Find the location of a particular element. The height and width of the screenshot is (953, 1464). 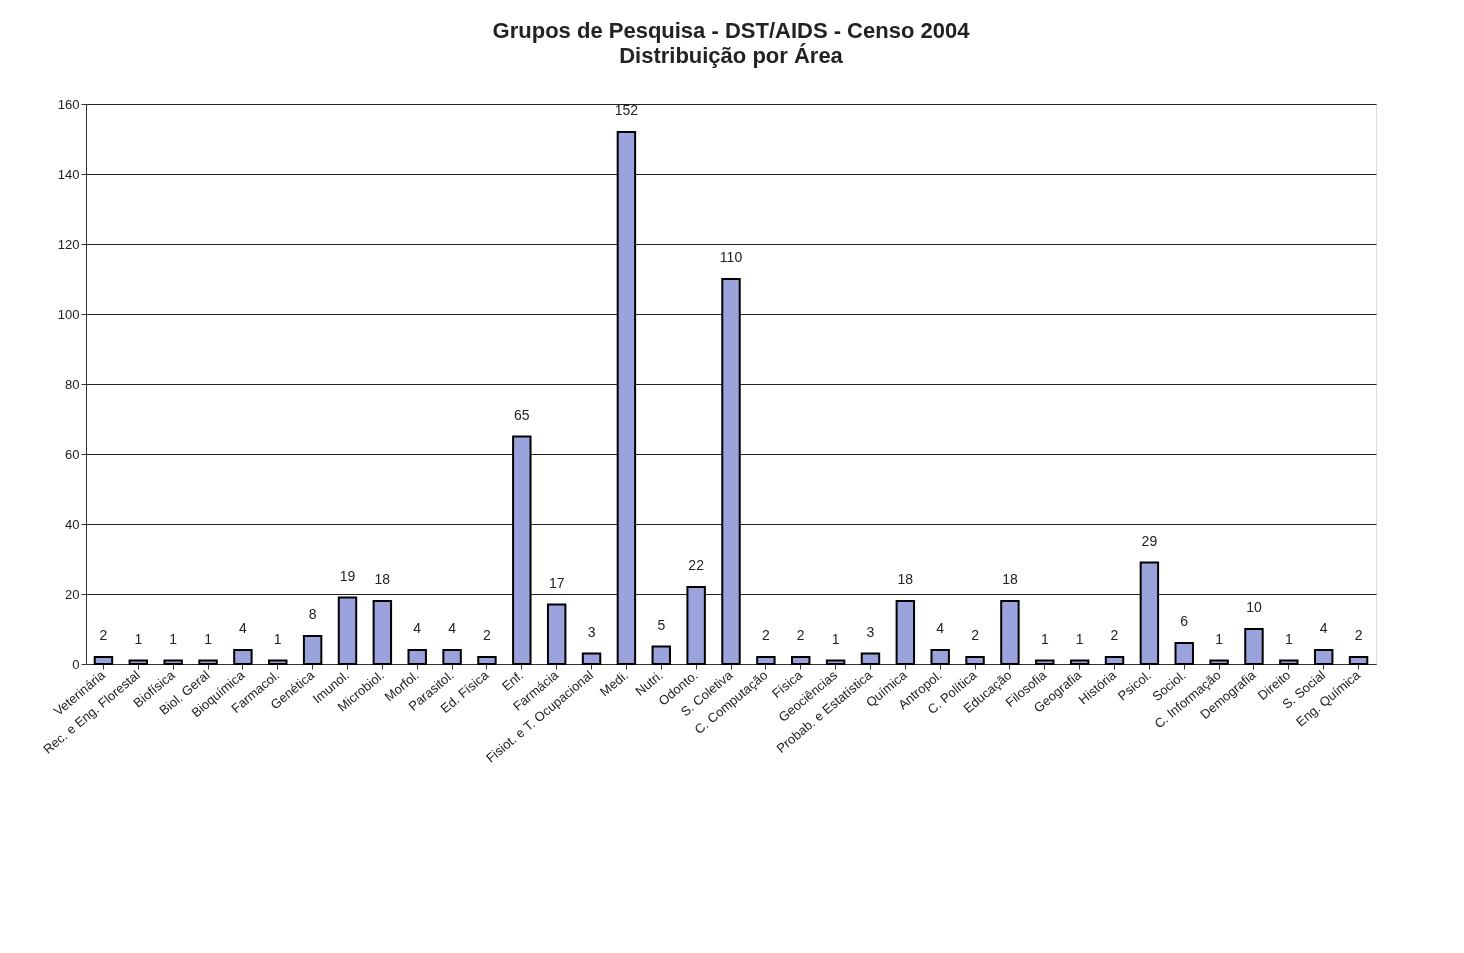

data-label: 65 is located at coordinates (522, 414).